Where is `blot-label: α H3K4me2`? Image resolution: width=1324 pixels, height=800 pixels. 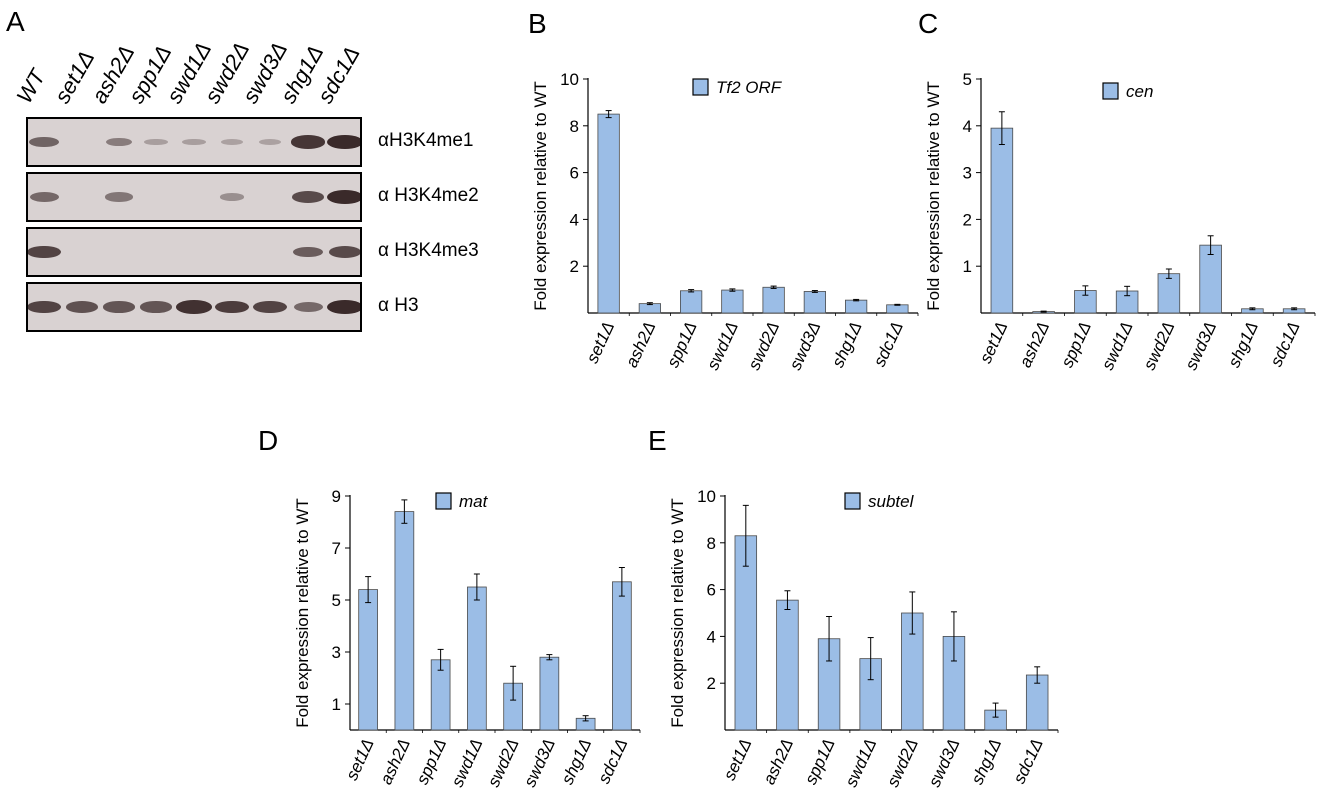 blot-label: α H3K4me2 is located at coordinates (428, 195).